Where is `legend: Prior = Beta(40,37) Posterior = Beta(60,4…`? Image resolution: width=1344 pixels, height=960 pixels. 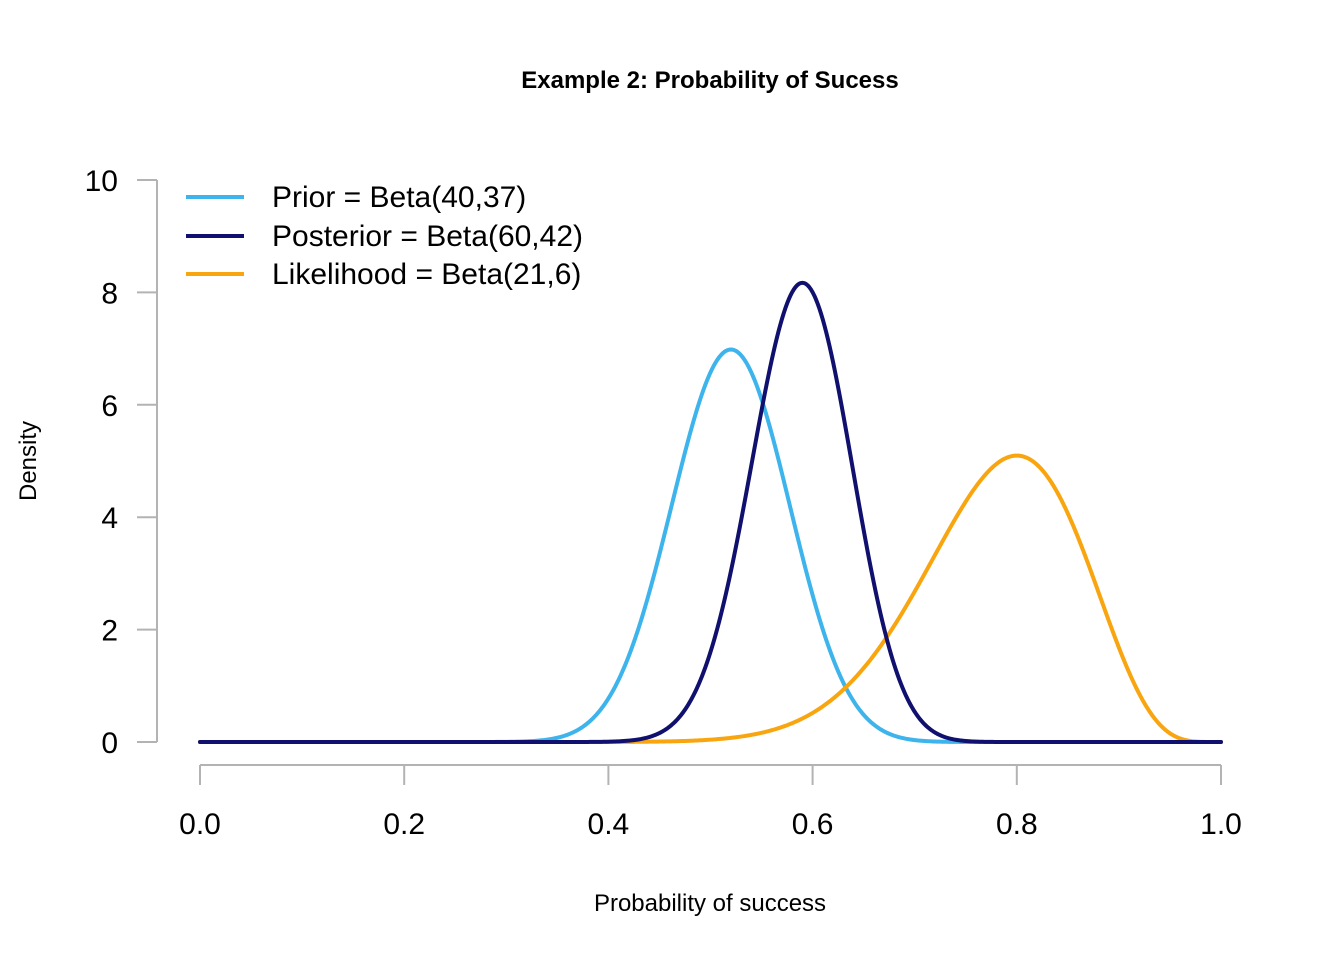
legend: Prior = Beta(40,37) Posterior = Beta(60,4… is located at coordinates (384, 236).